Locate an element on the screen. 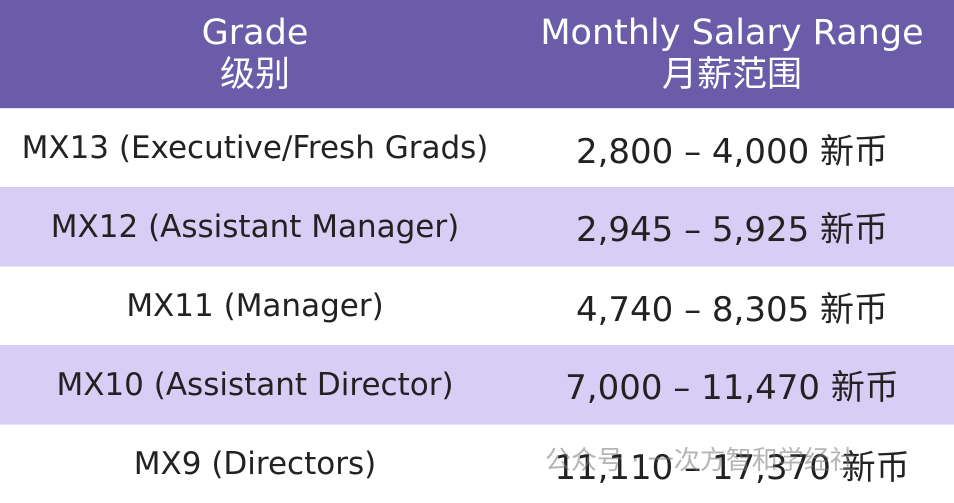  grade-cell: MX11 (Manager) is located at coordinates (255, 306).